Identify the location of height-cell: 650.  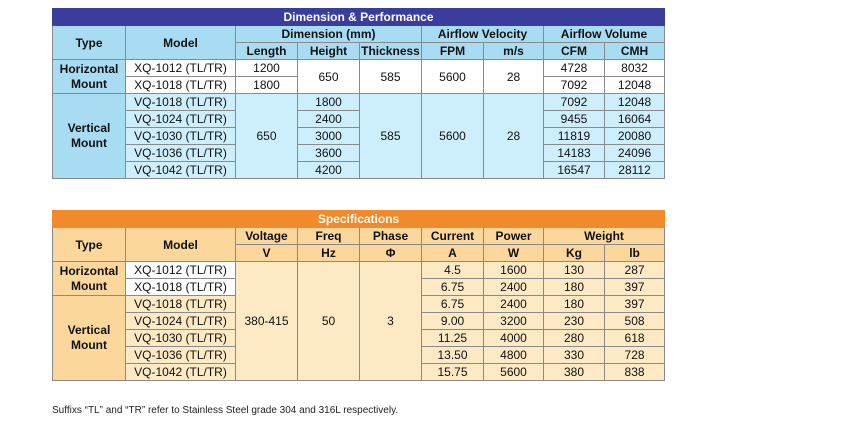
(328, 76).